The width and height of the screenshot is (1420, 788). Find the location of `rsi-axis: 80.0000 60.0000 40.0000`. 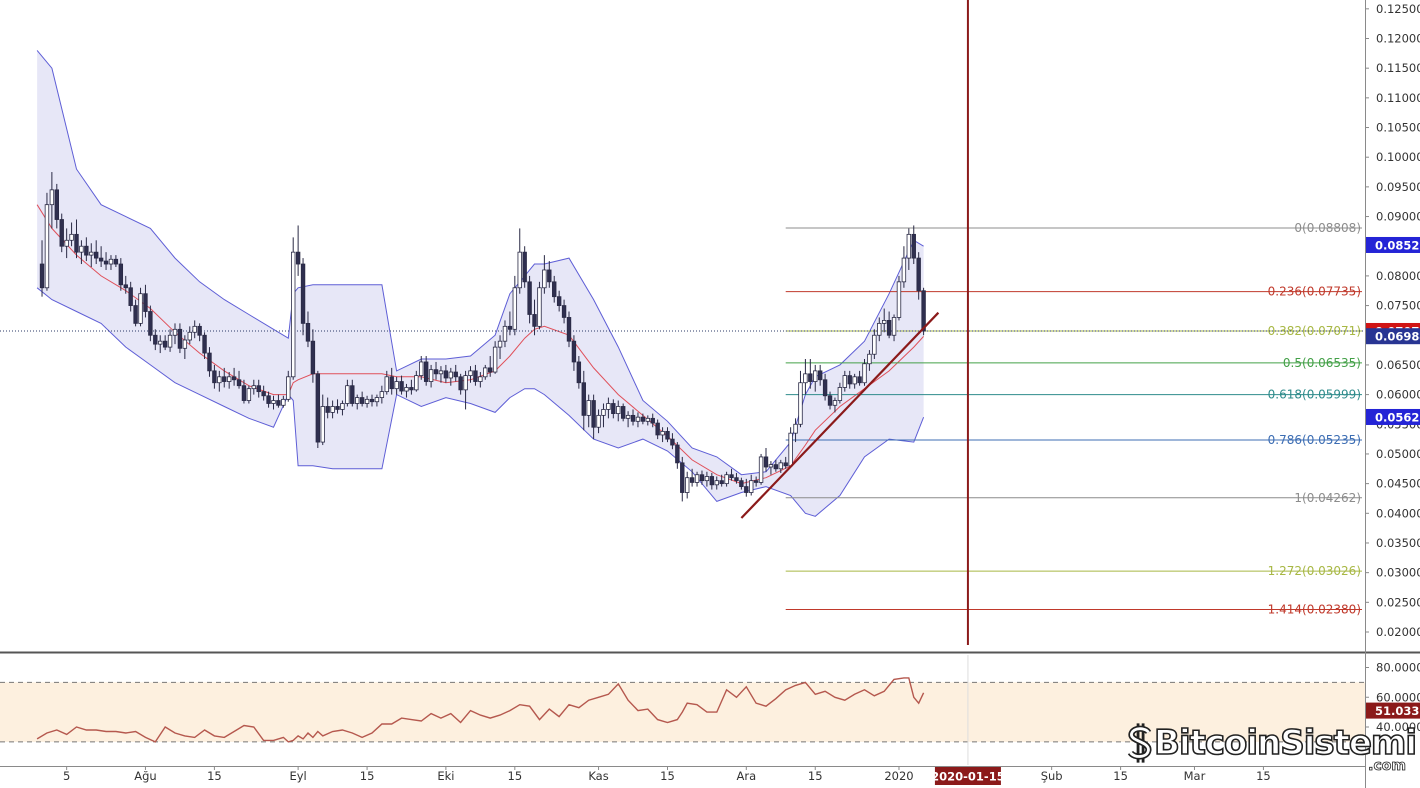

rsi-axis: 80.0000 60.0000 40.0000 is located at coordinates (1392, 698).